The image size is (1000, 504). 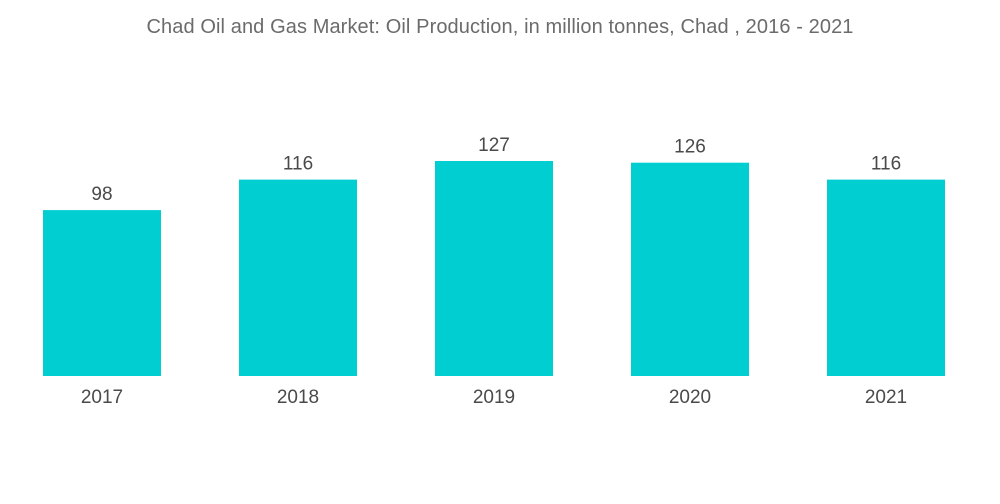 I want to click on x-tick-label-2021: 2021, so click(x=886, y=397).